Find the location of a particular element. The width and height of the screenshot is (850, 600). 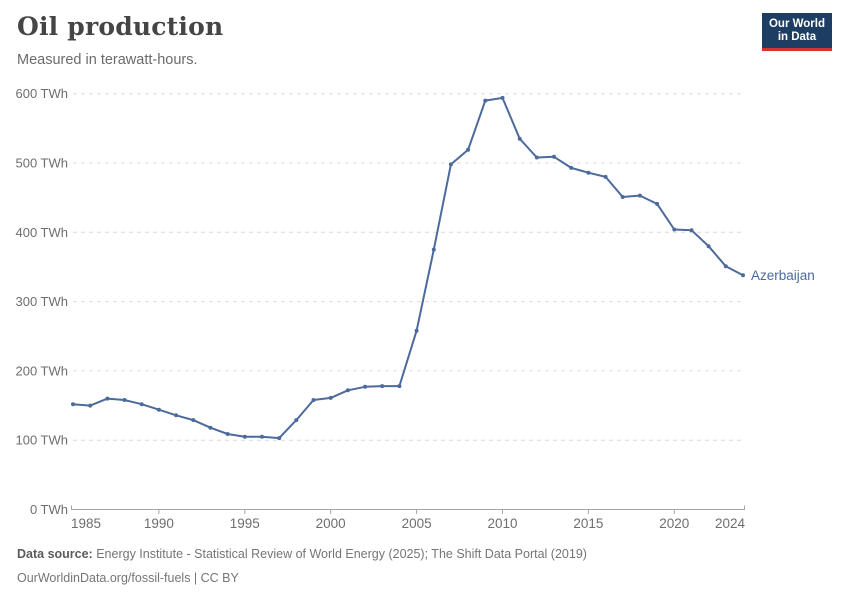

data-point-1995 is located at coordinates (244, 436).